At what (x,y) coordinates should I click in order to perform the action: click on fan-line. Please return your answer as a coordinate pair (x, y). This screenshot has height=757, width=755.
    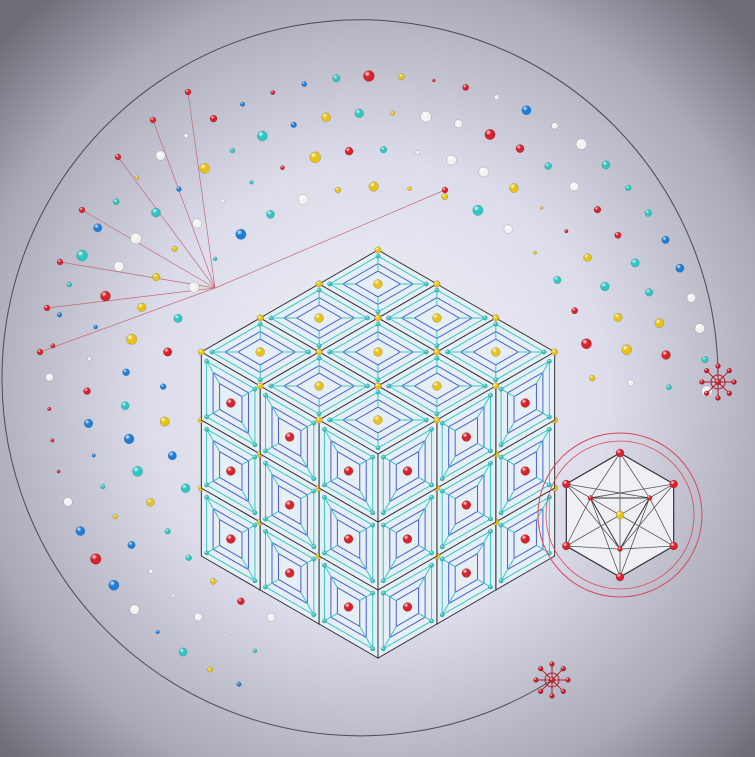
    Looking at the image, I should click on (131, 298).